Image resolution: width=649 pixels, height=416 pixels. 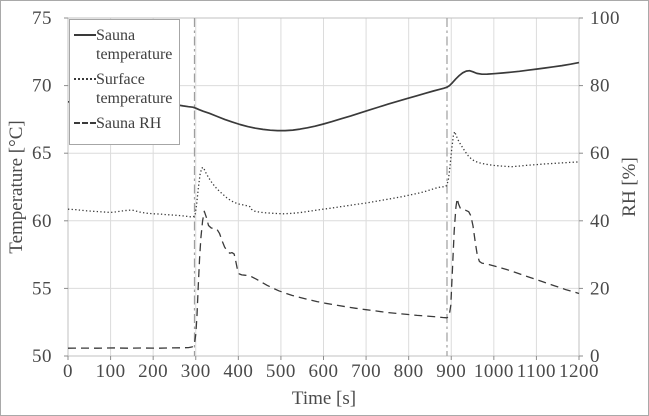 I want to click on right-y-tick-label: 0, so click(x=595, y=356).